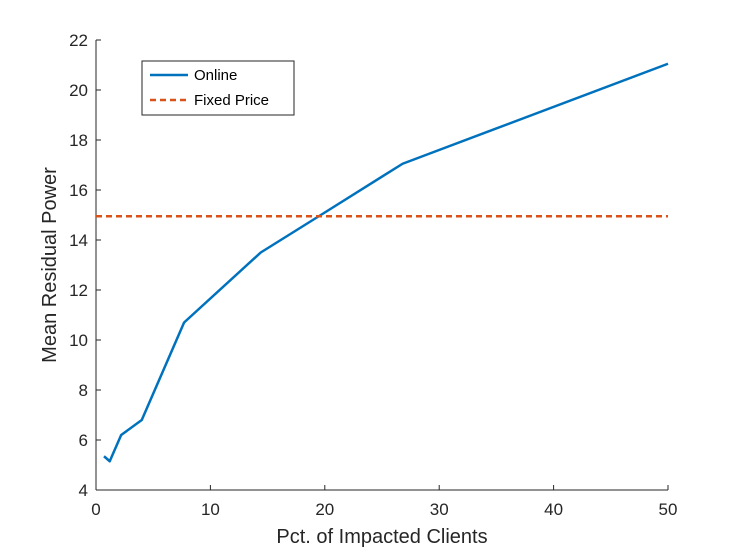  I want to click on x-tick-label: 20, so click(324, 509).